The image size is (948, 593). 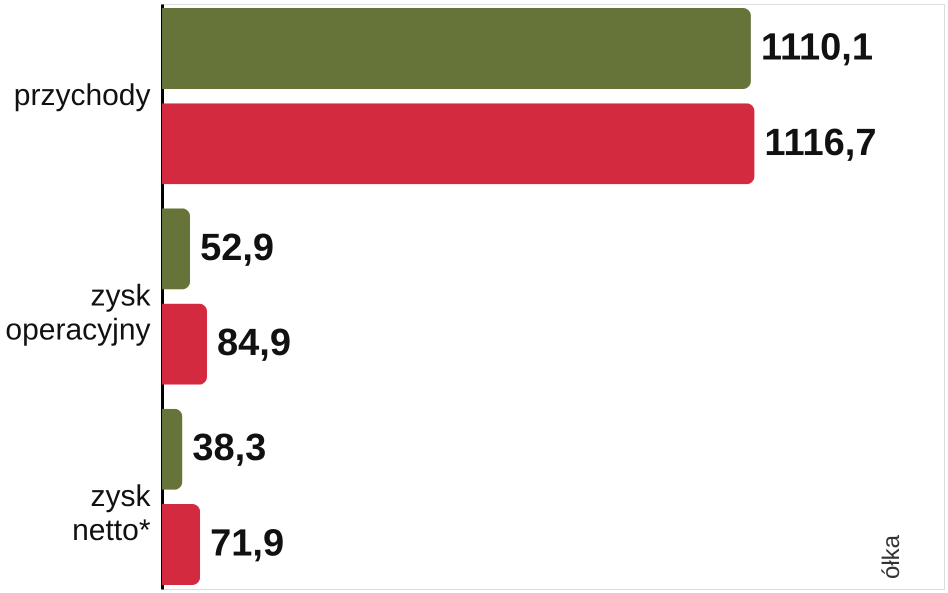 What do you see at coordinates (891, 556) in the screenshot?
I see `text: ółka` at bounding box center [891, 556].